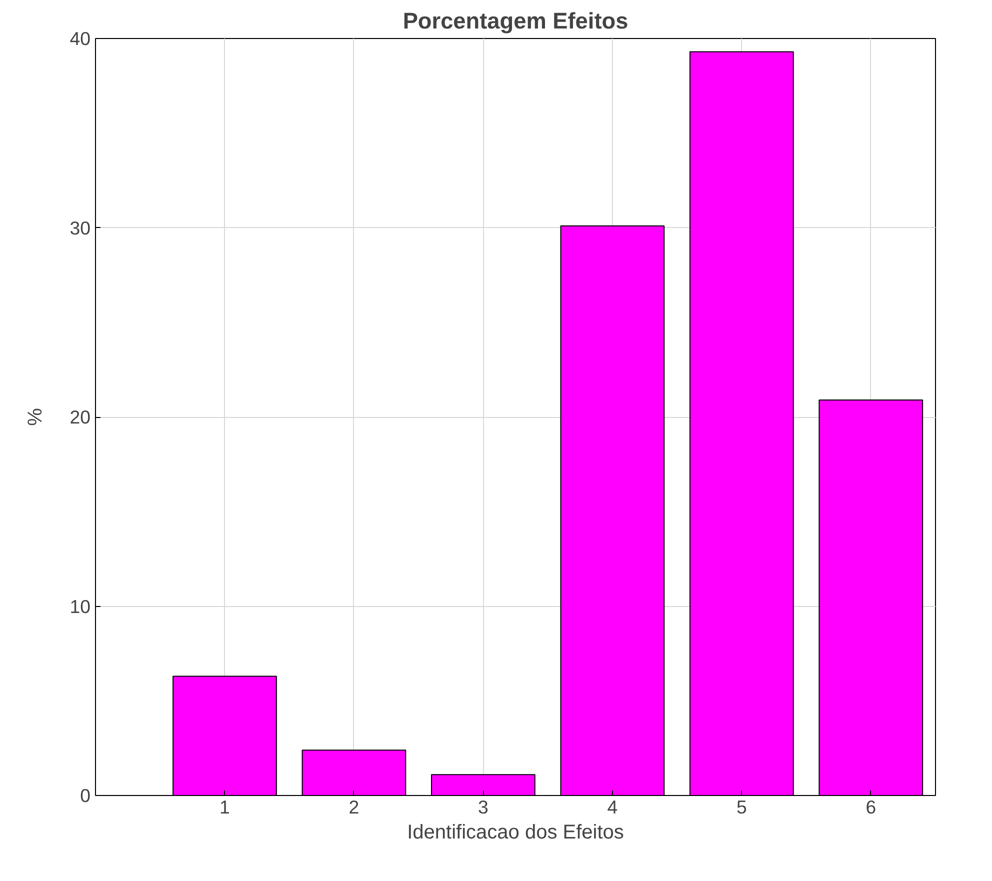 The width and height of the screenshot is (992, 881). Describe the element at coordinates (80, 227) in the screenshot. I see `y-tick-label: 30` at that location.